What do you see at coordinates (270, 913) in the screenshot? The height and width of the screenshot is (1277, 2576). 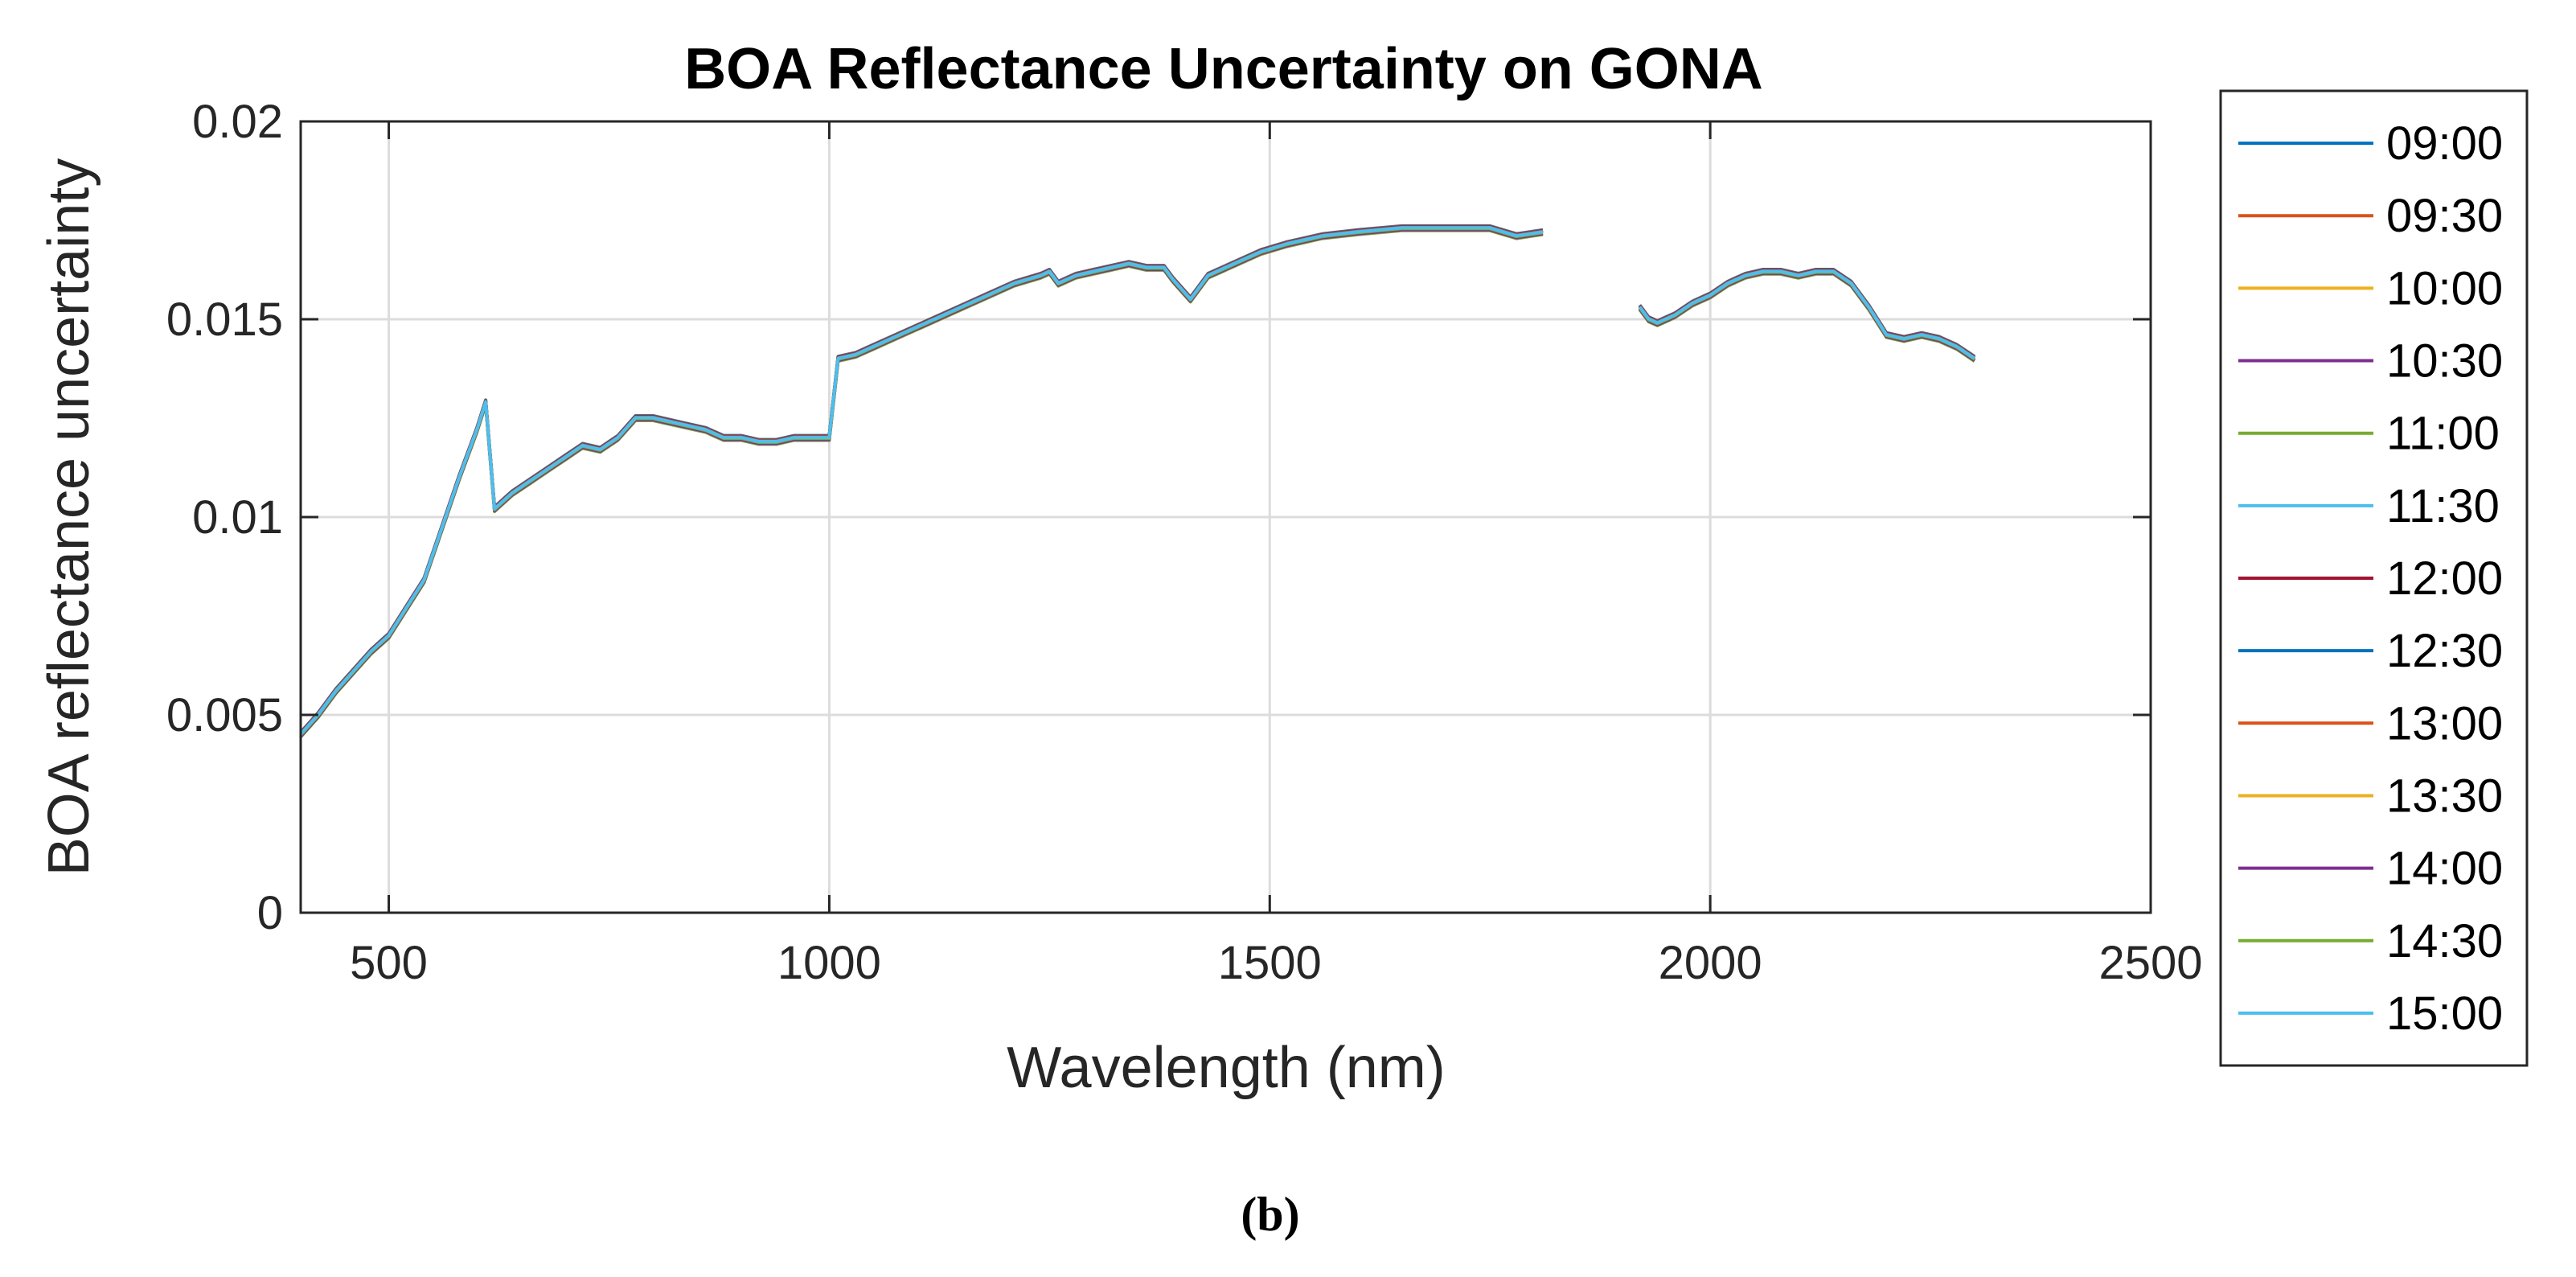 I see `y-tick-label: 0` at bounding box center [270, 913].